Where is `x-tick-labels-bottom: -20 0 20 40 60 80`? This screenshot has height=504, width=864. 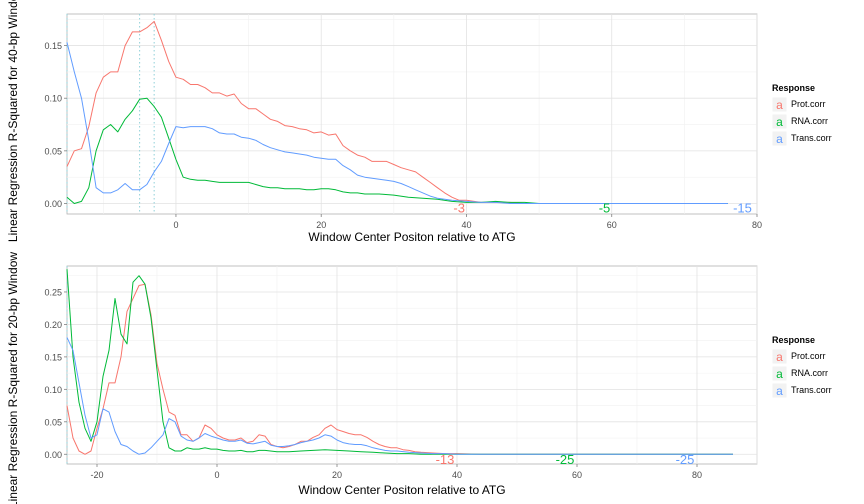 x-tick-labels-bottom: -20 0 20 40 60 80 is located at coordinates (396, 472).